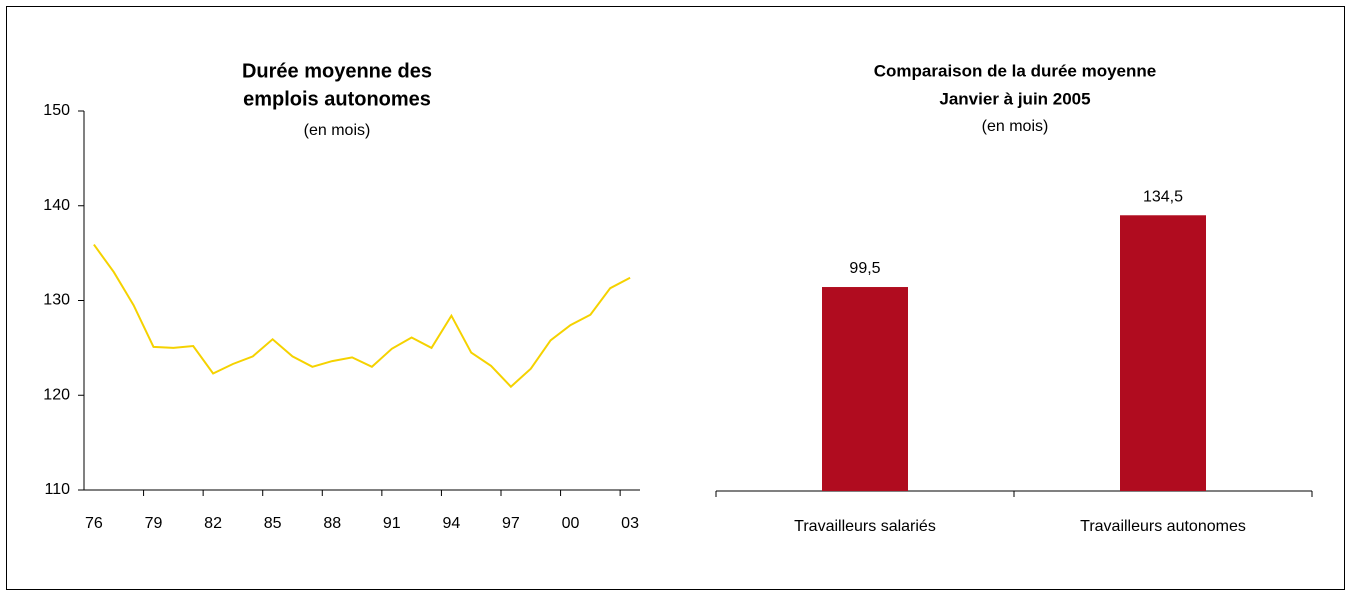 The height and width of the screenshot is (601, 1351). What do you see at coordinates (1015, 70) in the screenshot?
I see `chart-title: Comparaison de la durée moyenne` at bounding box center [1015, 70].